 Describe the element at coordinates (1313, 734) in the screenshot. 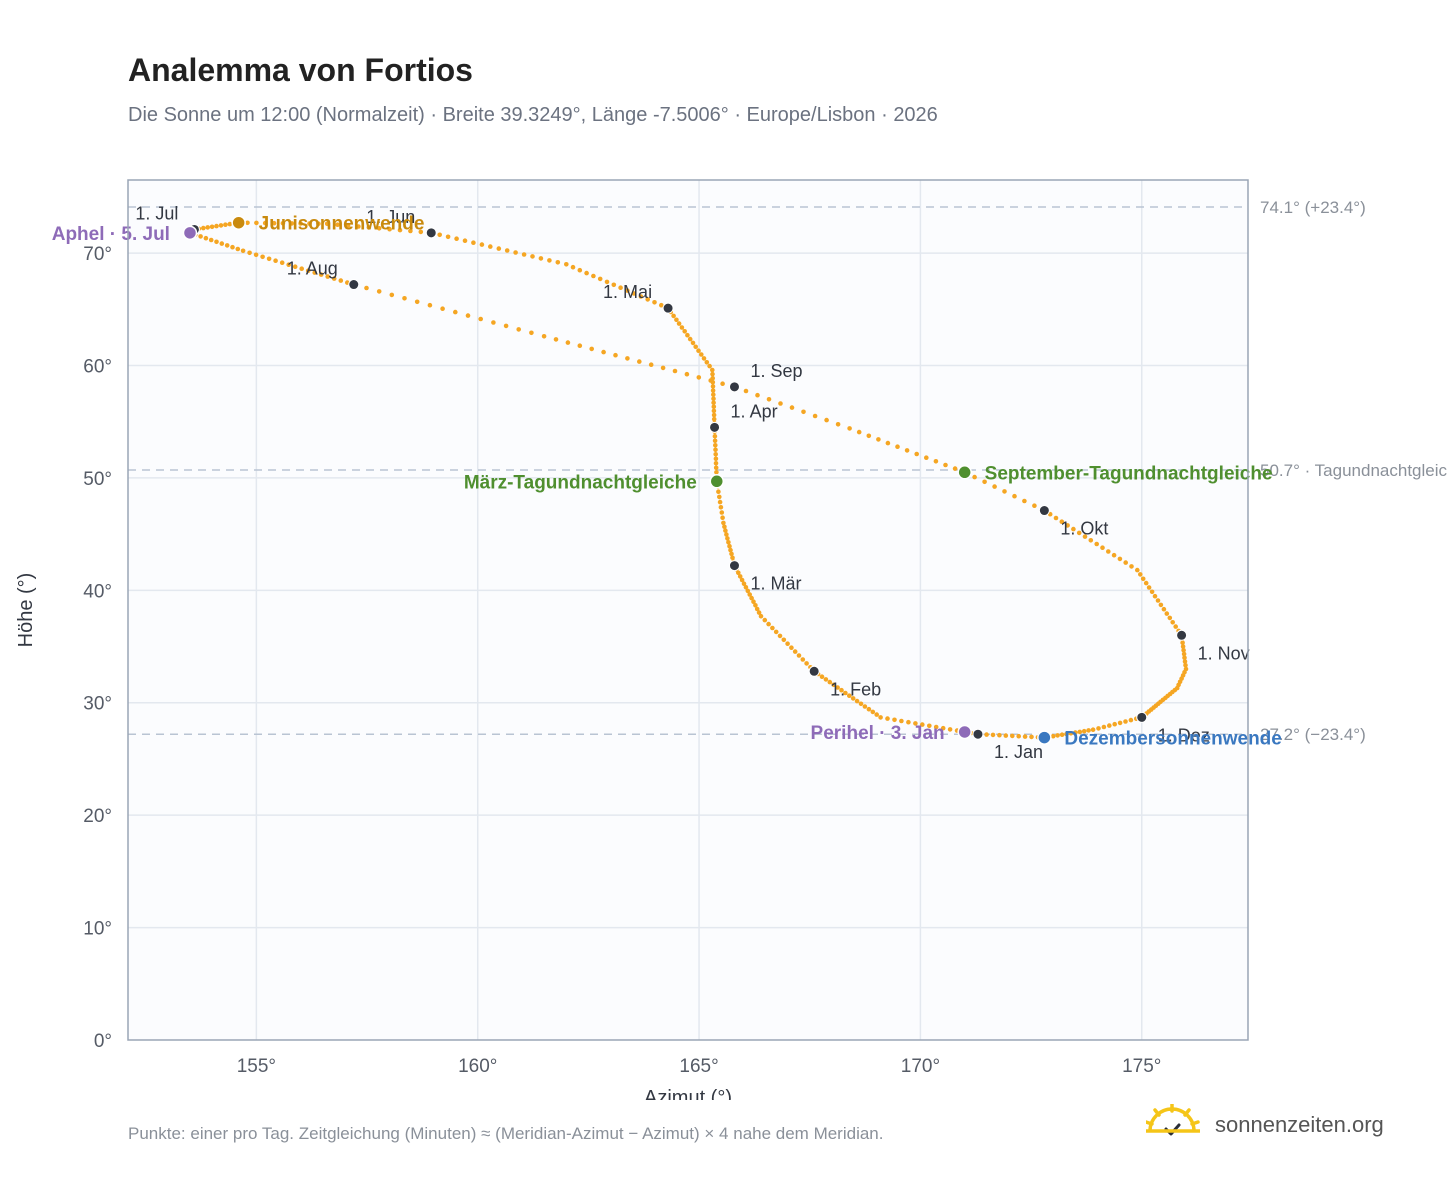

I see `reference-line-label: 27.2° (−23.4°)` at that location.